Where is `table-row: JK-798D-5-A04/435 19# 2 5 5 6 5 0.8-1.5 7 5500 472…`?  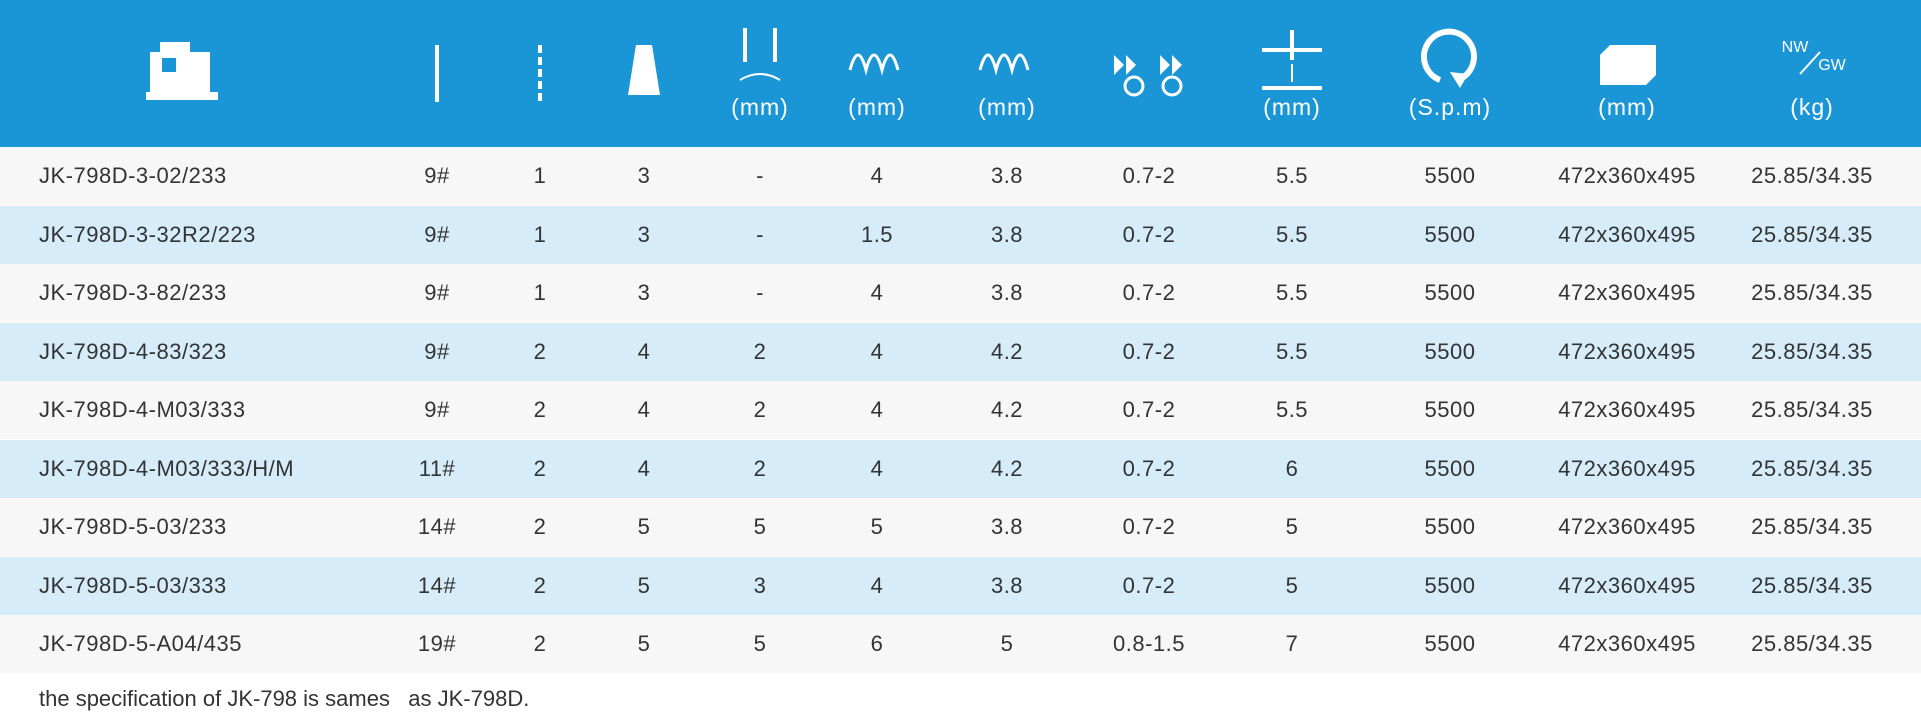
table-row: JK-798D-5-A04/435 19# 2 5 5 6 5 0.8-1.5 7 5500 472… is located at coordinates (960, 644).